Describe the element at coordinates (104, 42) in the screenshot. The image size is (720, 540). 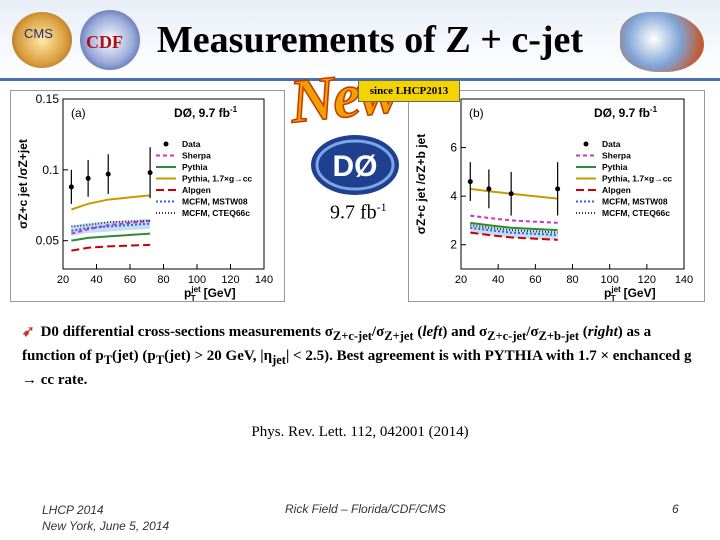
I see `cdf-logo-text: CDF` at that location.